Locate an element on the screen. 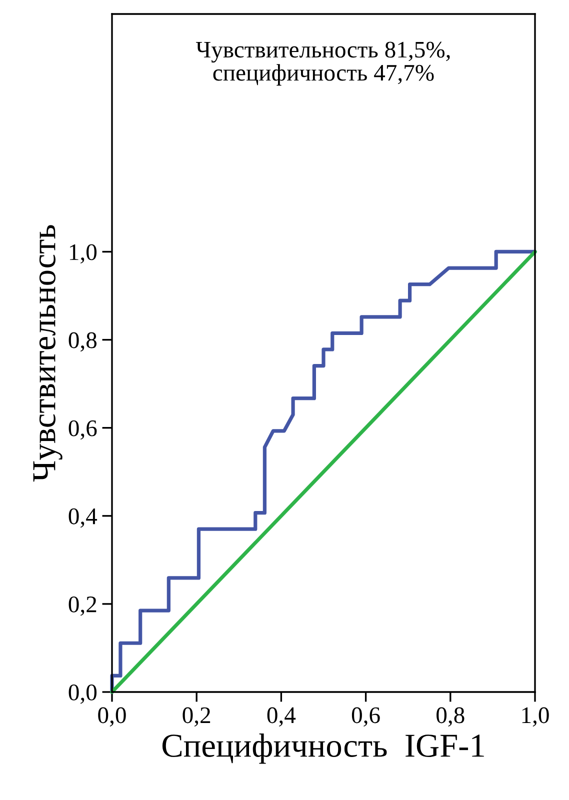 The width and height of the screenshot is (569, 800). x-tick-label: 1,0 is located at coordinates (535, 717).